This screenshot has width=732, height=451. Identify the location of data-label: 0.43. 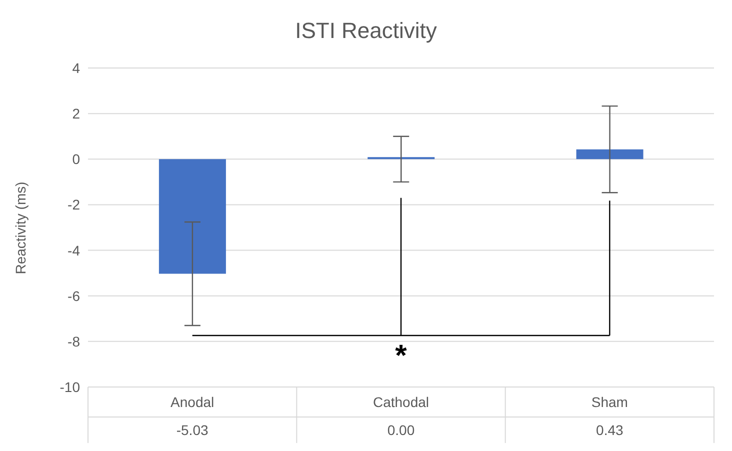
(610, 430).